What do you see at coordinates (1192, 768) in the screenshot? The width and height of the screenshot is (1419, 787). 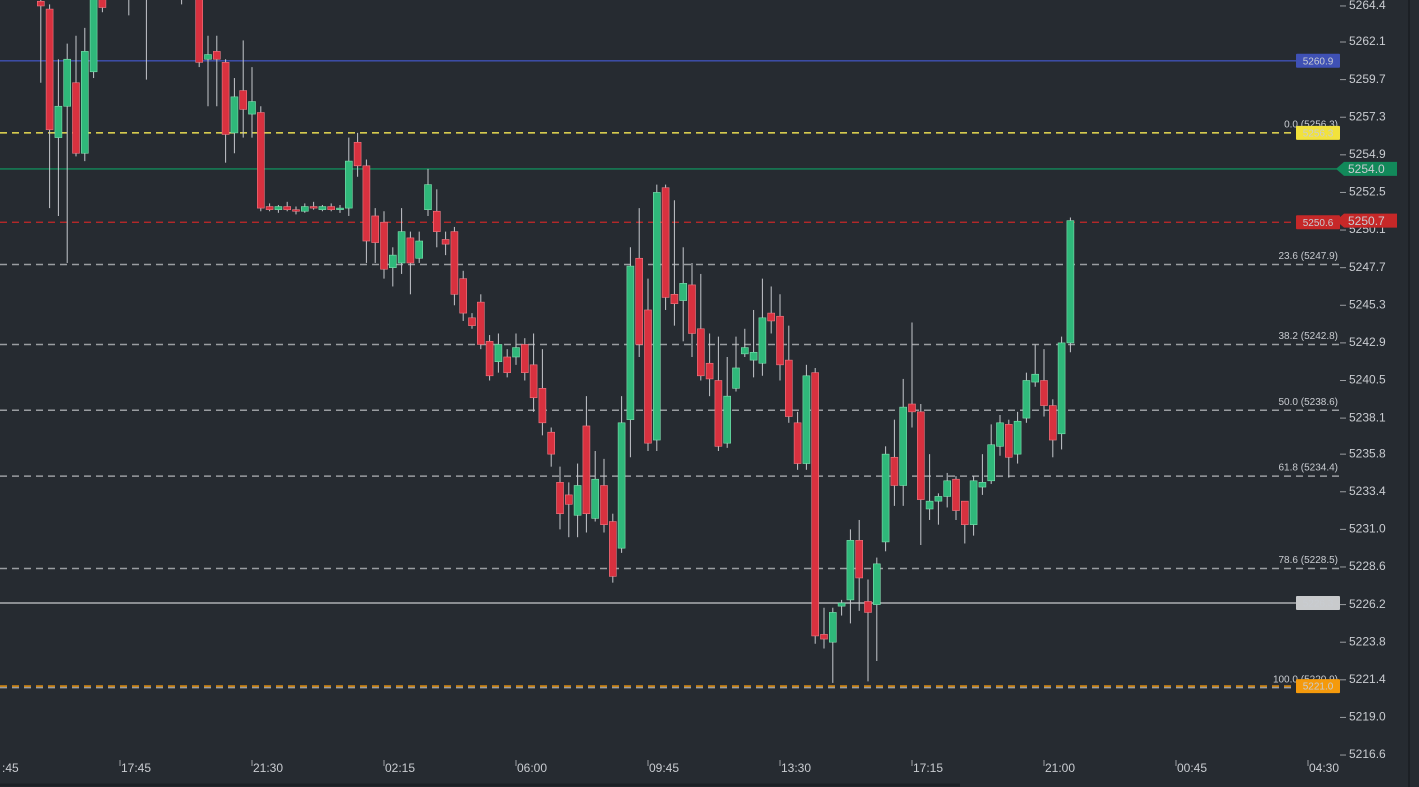 I see `x-tick-label: 00:45` at bounding box center [1192, 768].